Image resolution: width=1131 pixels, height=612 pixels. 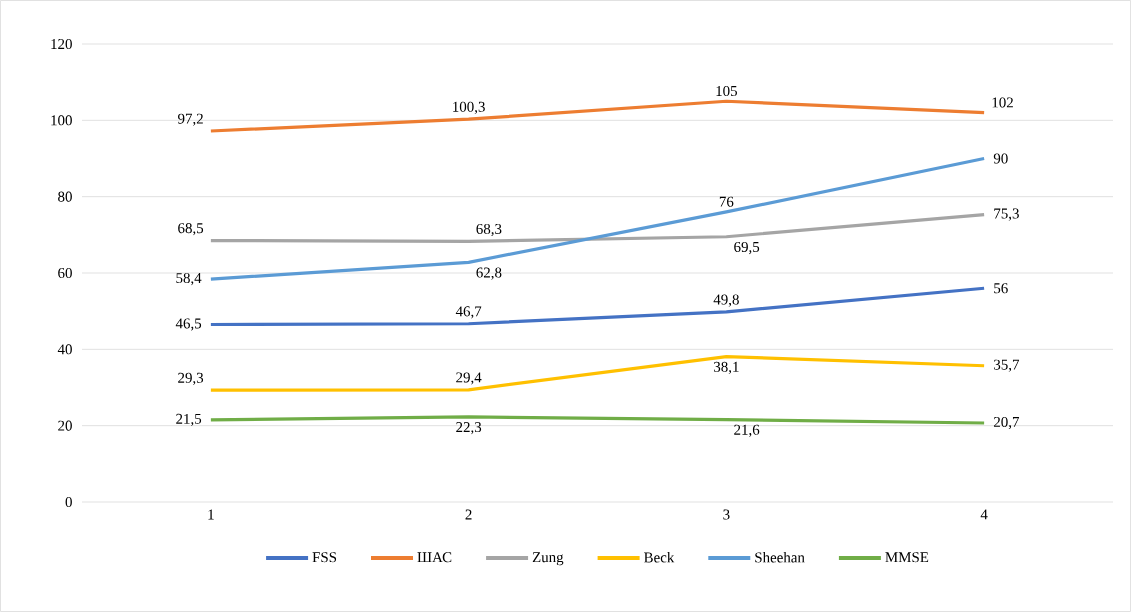 What do you see at coordinates (65, 425) in the screenshot?
I see `y-tick-label: 20` at bounding box center [65, 425].